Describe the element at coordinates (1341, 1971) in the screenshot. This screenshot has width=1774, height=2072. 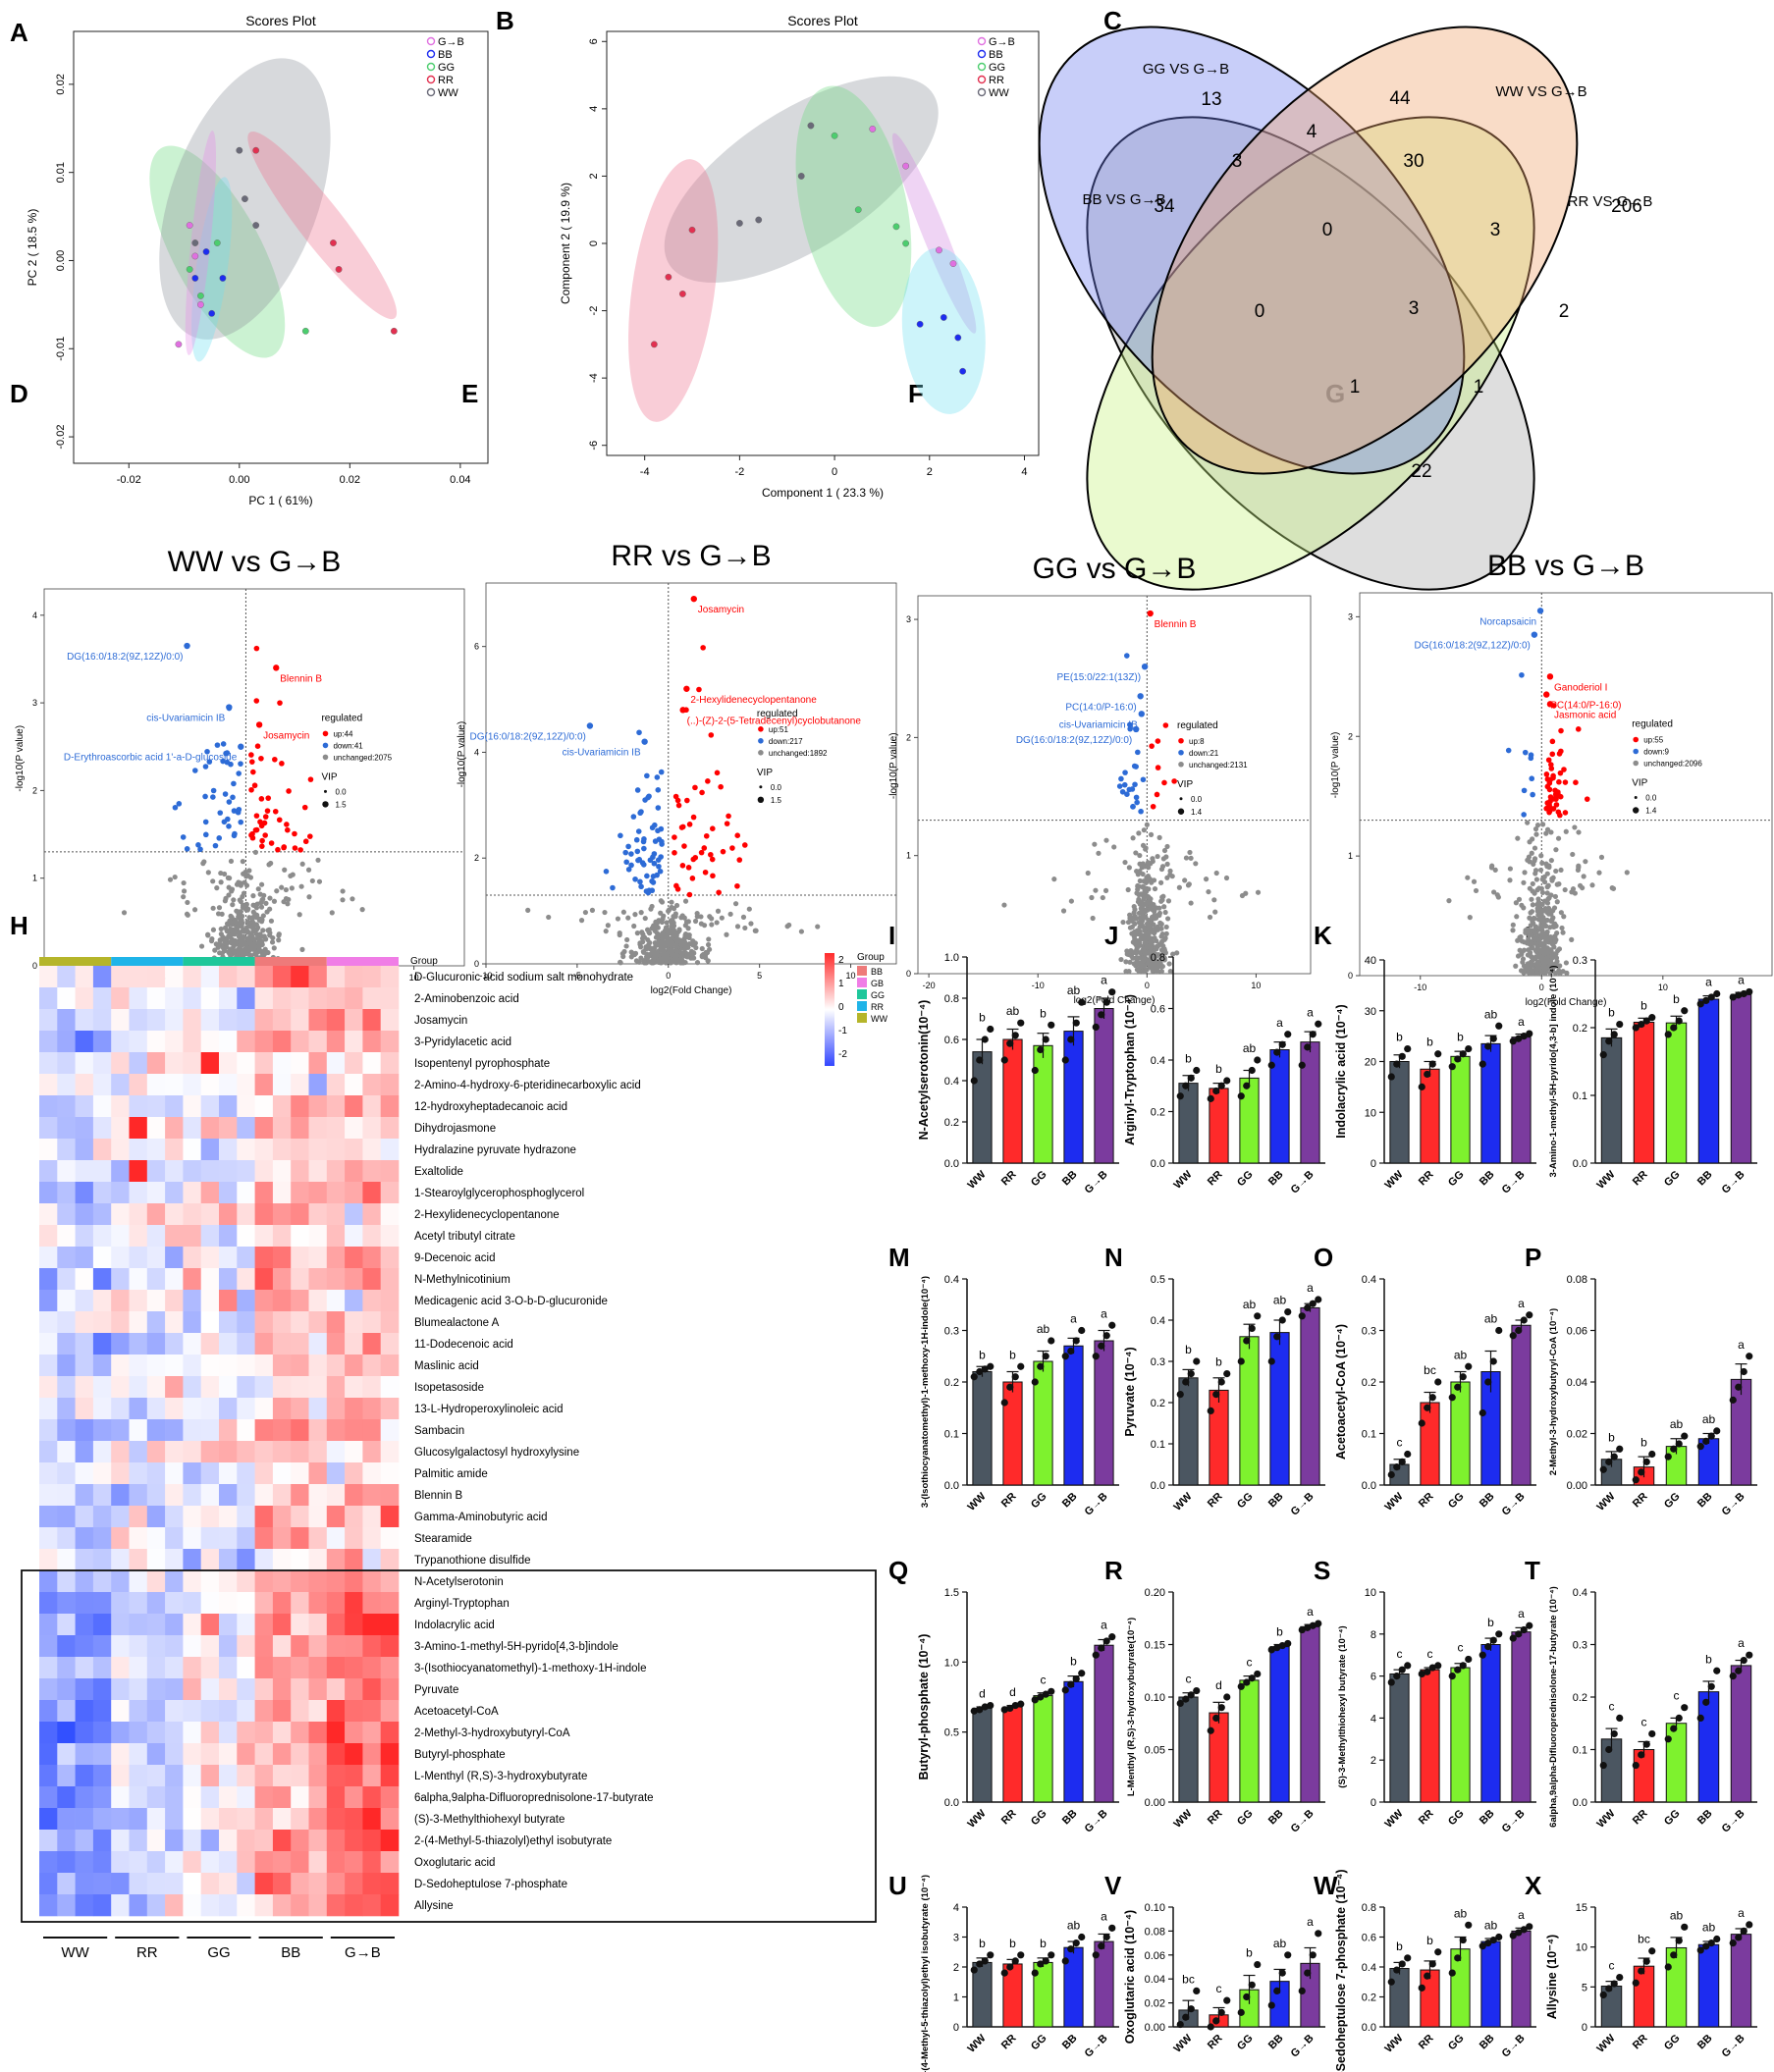
I see `y-axis-label: D-Sedoheptulose 7-phosphate (10⁻⁴)` at that location.